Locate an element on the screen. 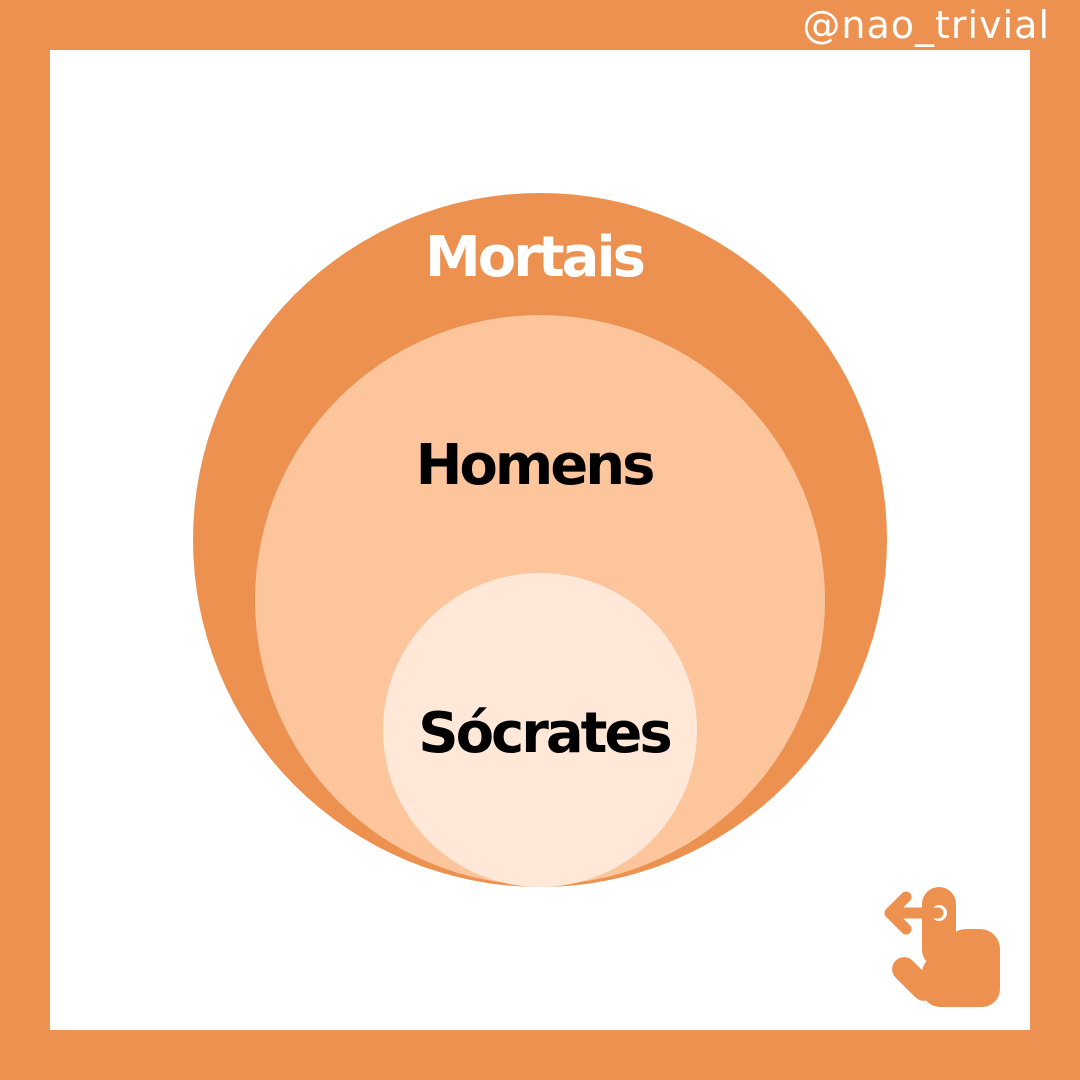 This screenshot has width=1080, height=1080. set-circle-socrates is located at coordinates (540, 730).